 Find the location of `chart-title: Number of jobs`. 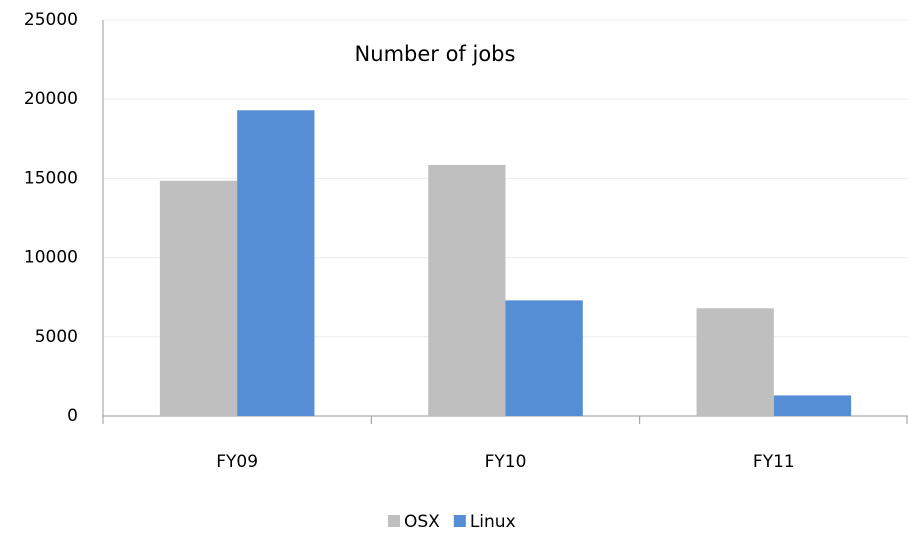

chart-title: Number of jobs is located at coordinates (435, 54).